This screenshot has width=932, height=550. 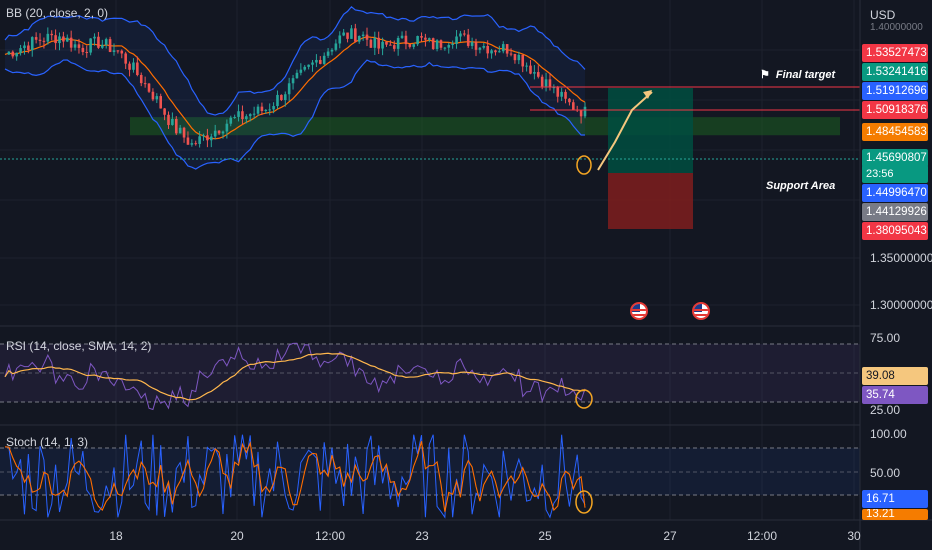 What do you see at coordinates (885, 473) in the screenshot?
I see `stoch-axis-mid: 50.00` at bounding box center [885, 473].